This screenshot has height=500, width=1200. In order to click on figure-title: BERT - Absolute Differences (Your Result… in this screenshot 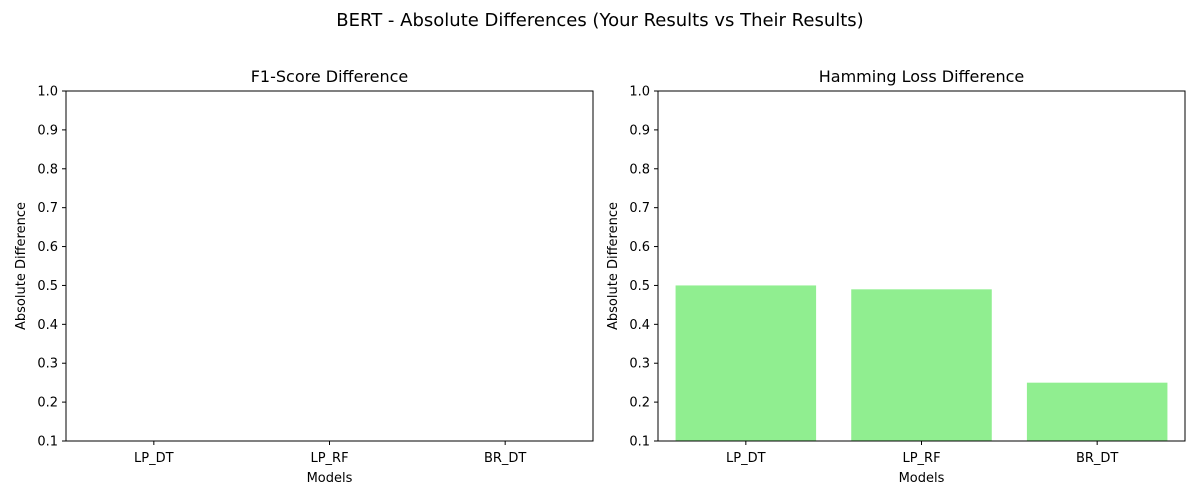, I will do `click(599, 20)`.